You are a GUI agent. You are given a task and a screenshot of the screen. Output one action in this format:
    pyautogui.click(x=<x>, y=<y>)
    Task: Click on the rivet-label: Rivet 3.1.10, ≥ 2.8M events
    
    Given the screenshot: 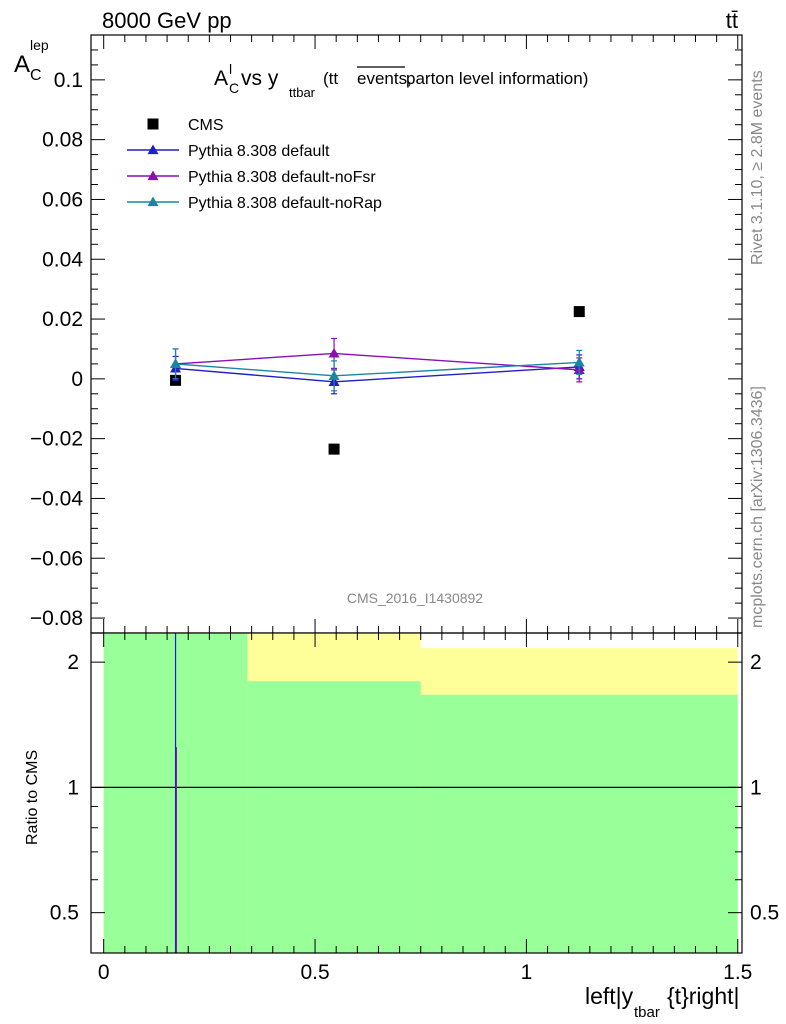 What is the action you would take?
    pyautogui.click(x=757, y=167)
    